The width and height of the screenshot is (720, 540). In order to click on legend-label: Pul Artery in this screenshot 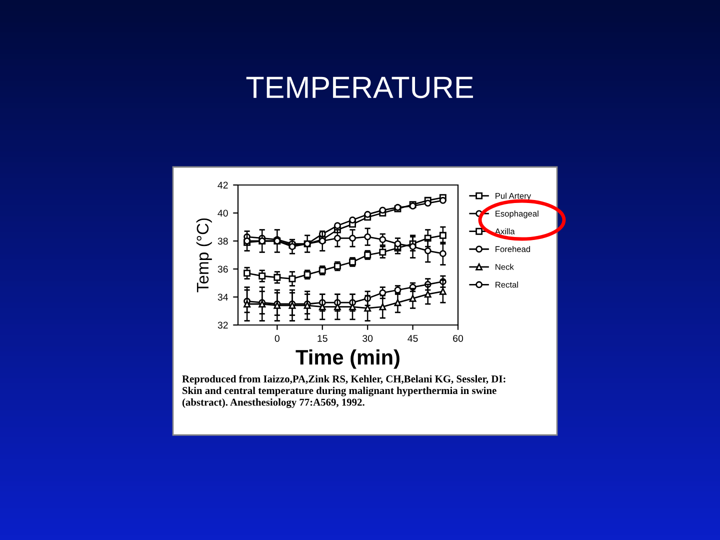, I will do `click(514, 196)`.